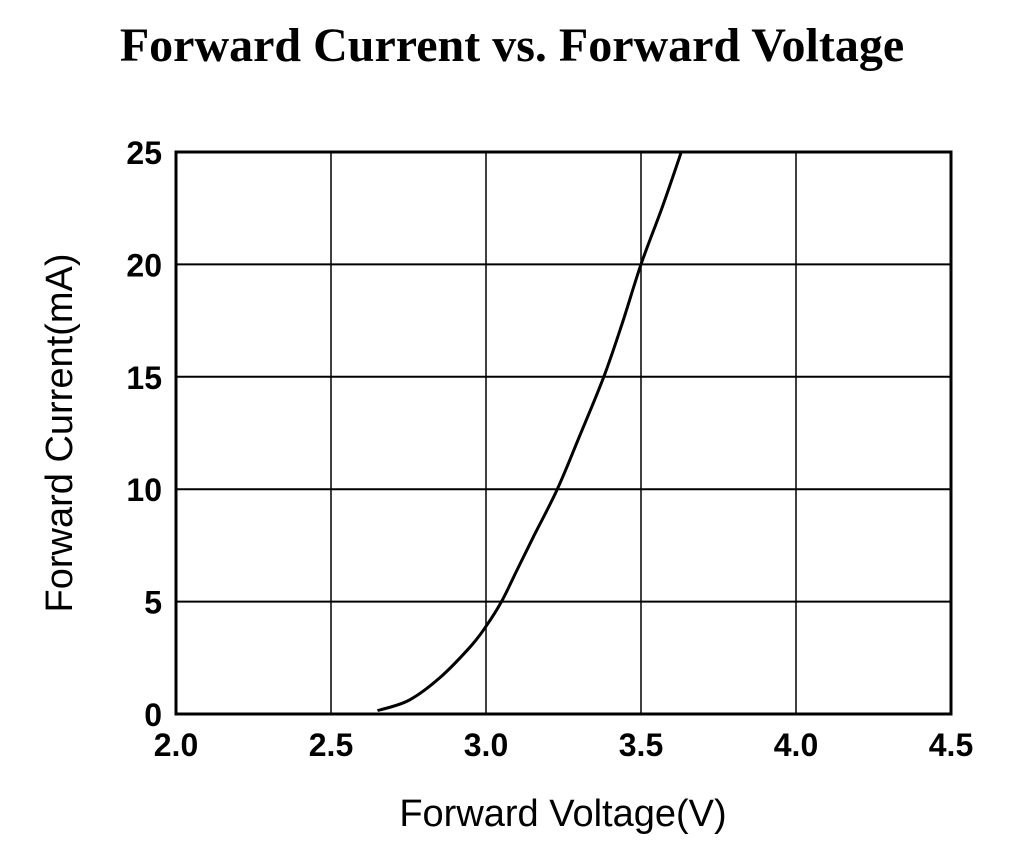 The width and height of the screenshot is (1024, 862). I want to click on y-tick-label: 5, so click(153, 603).